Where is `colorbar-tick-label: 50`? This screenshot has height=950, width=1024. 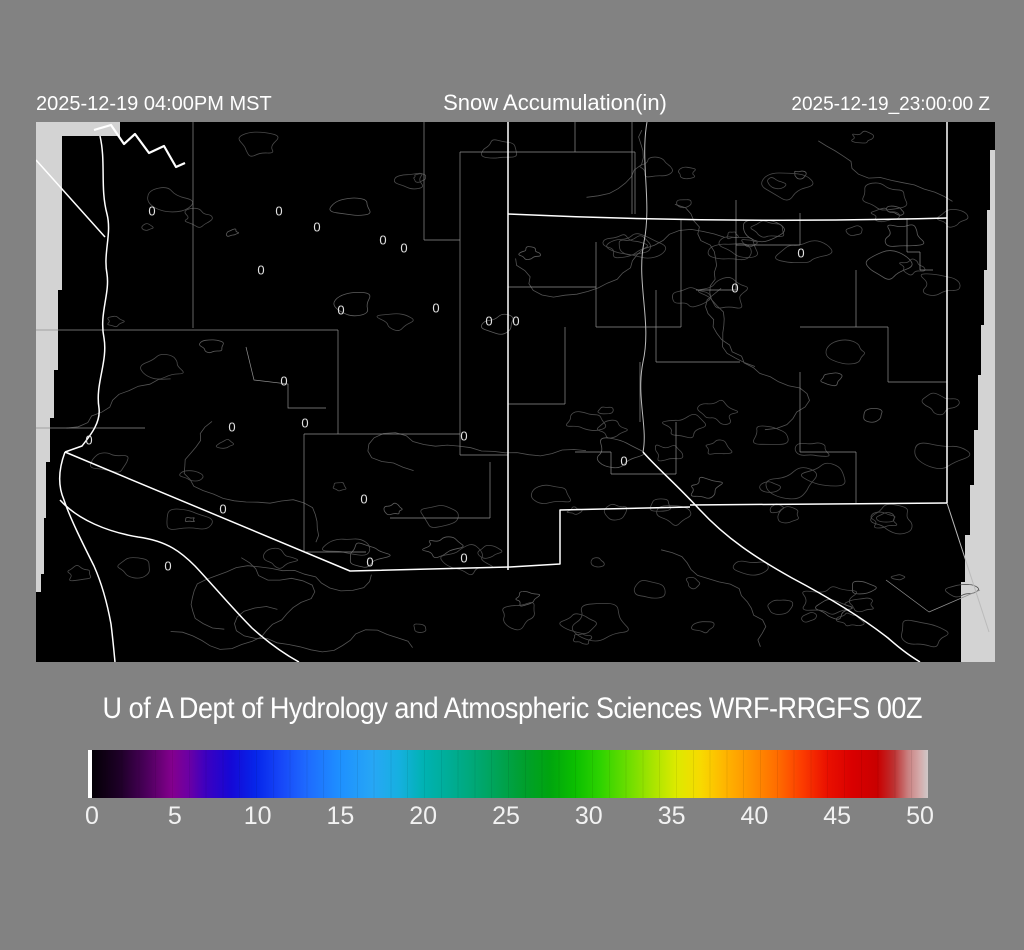
colorbar-tick-label: 50 is located at coordinates (920, 816).